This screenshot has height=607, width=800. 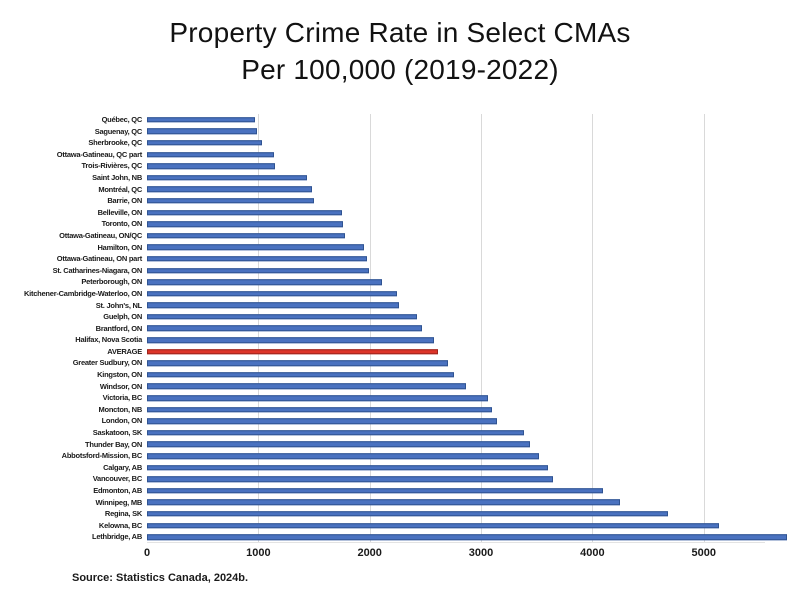 I want to click on bar-row: Brantford, ON, so click(x=395, y=329).